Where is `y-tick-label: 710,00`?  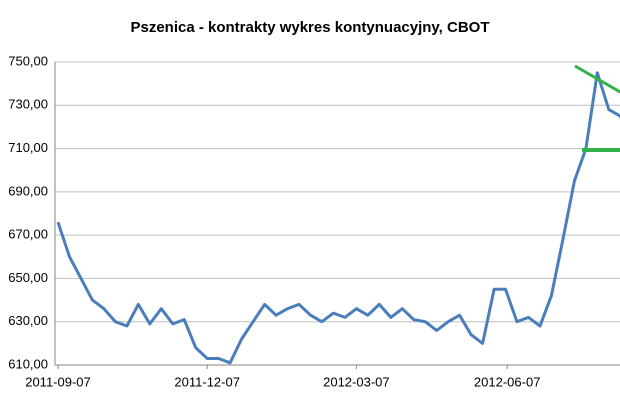 y-tick-label: 710,00 is located at coordinates (28, 147).